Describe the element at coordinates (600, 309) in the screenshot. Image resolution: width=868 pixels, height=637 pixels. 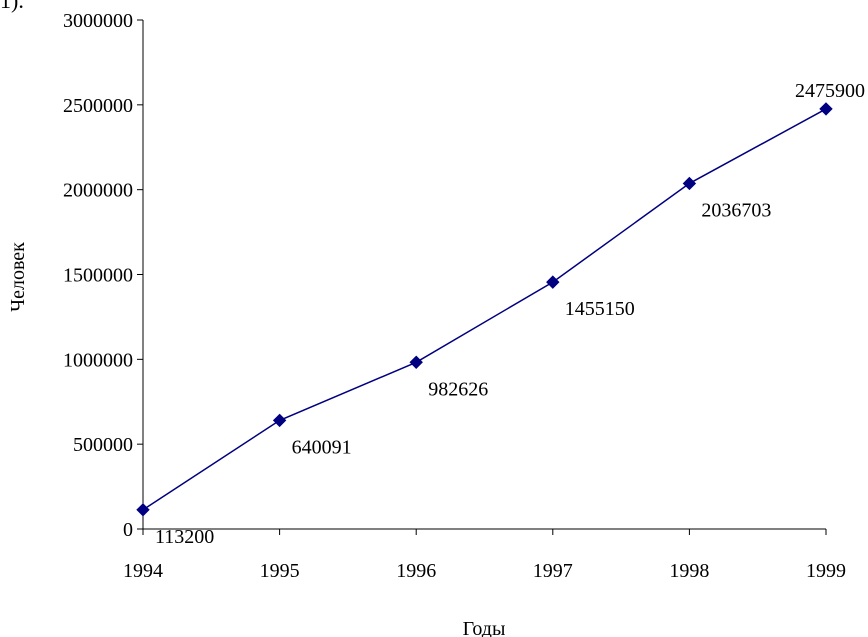
I see `data-label: 1455150` at that location.